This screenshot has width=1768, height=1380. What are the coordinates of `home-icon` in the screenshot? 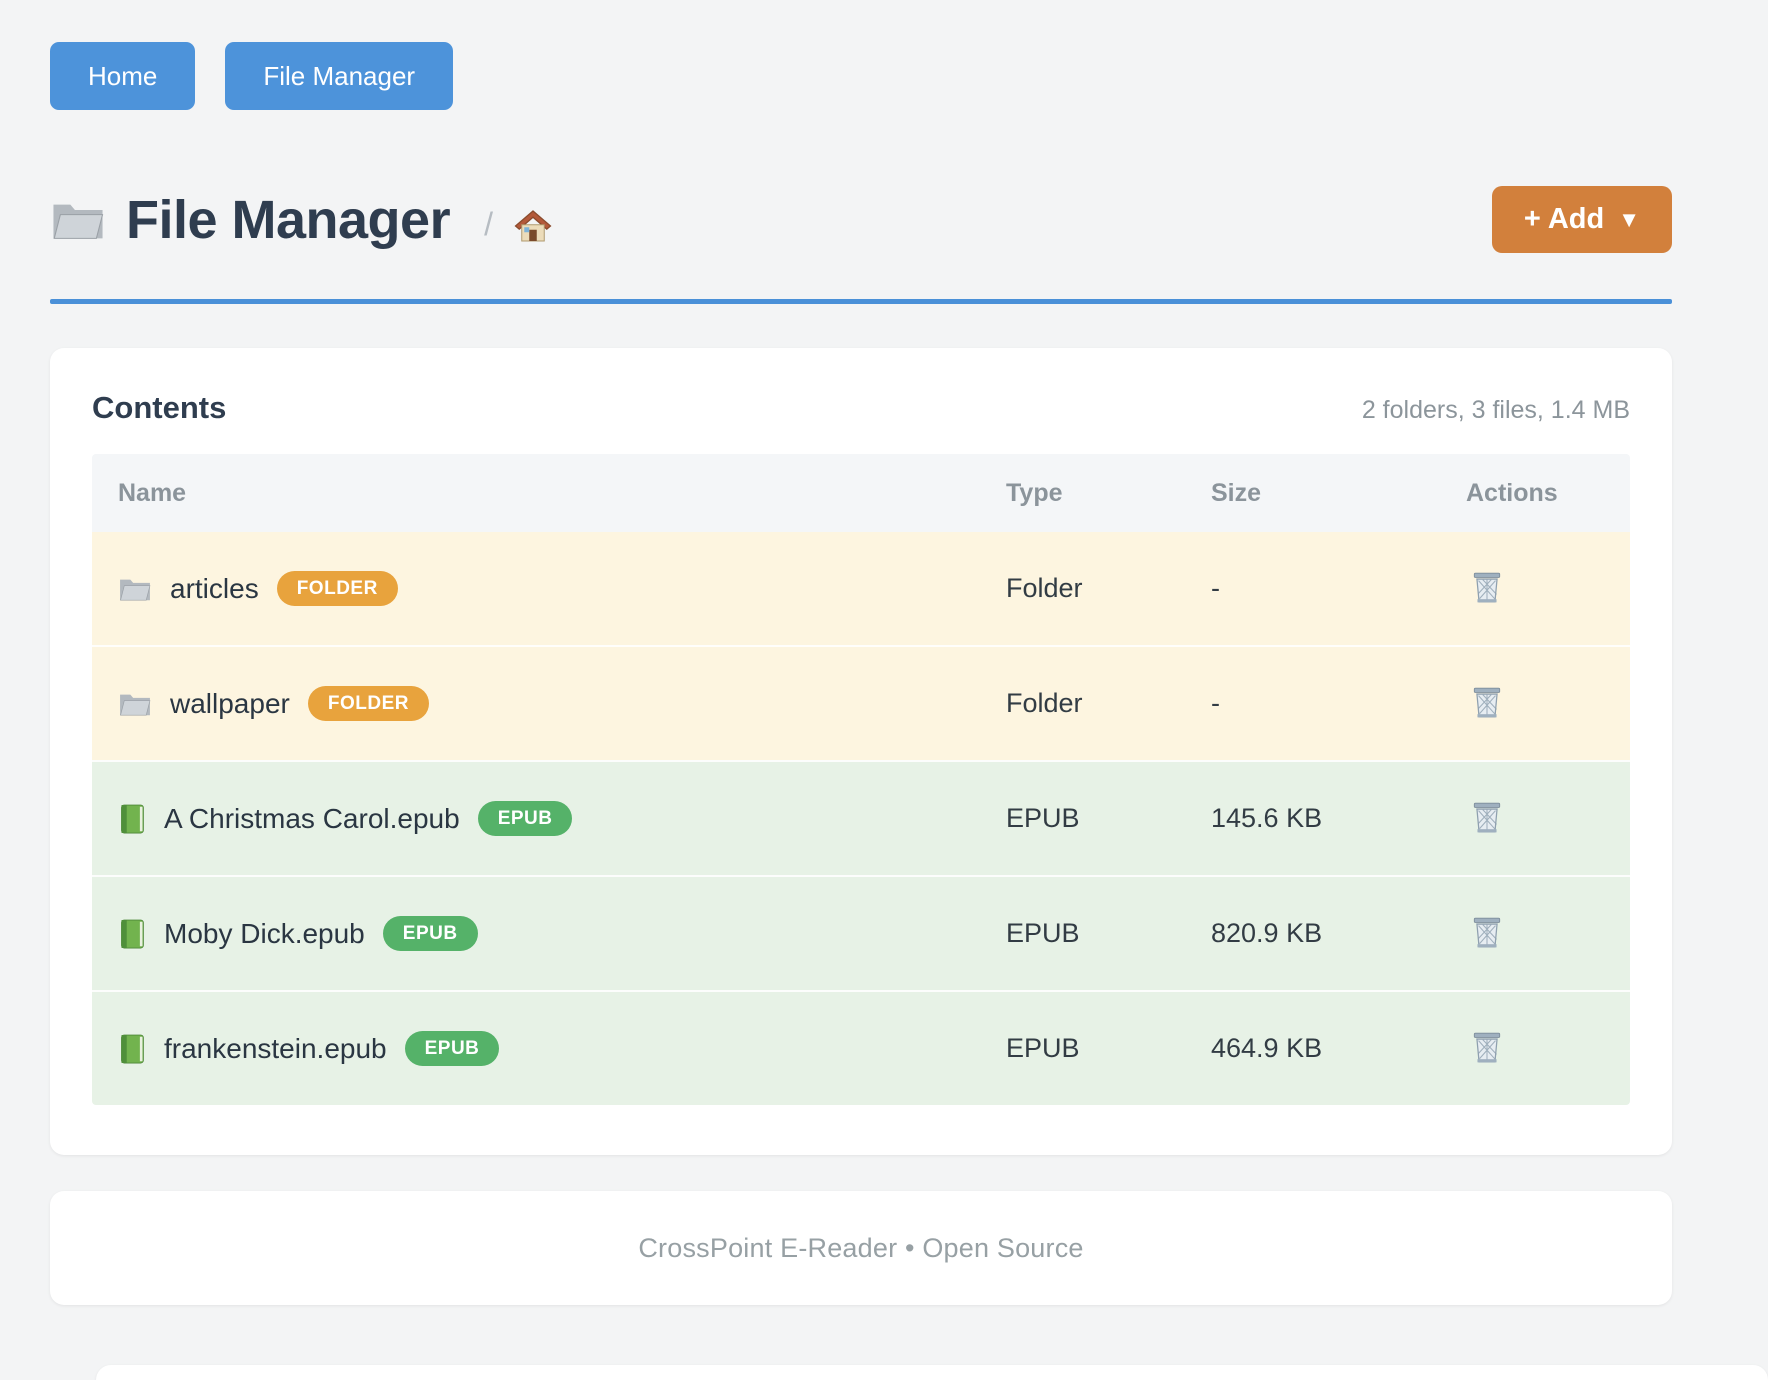 It's located at (533, 226).